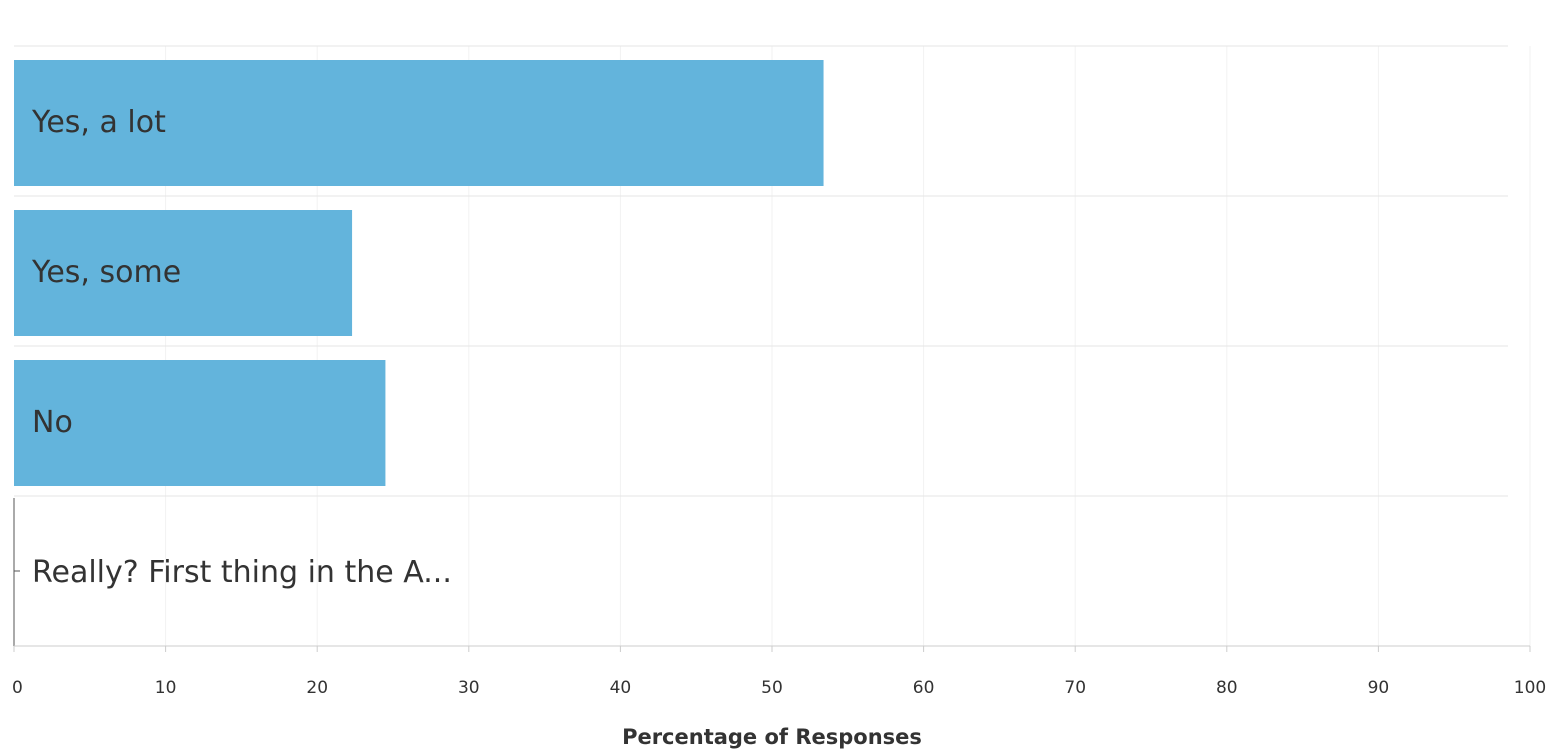  I want to click on x-tick-label: 80, so click(1227, 688).